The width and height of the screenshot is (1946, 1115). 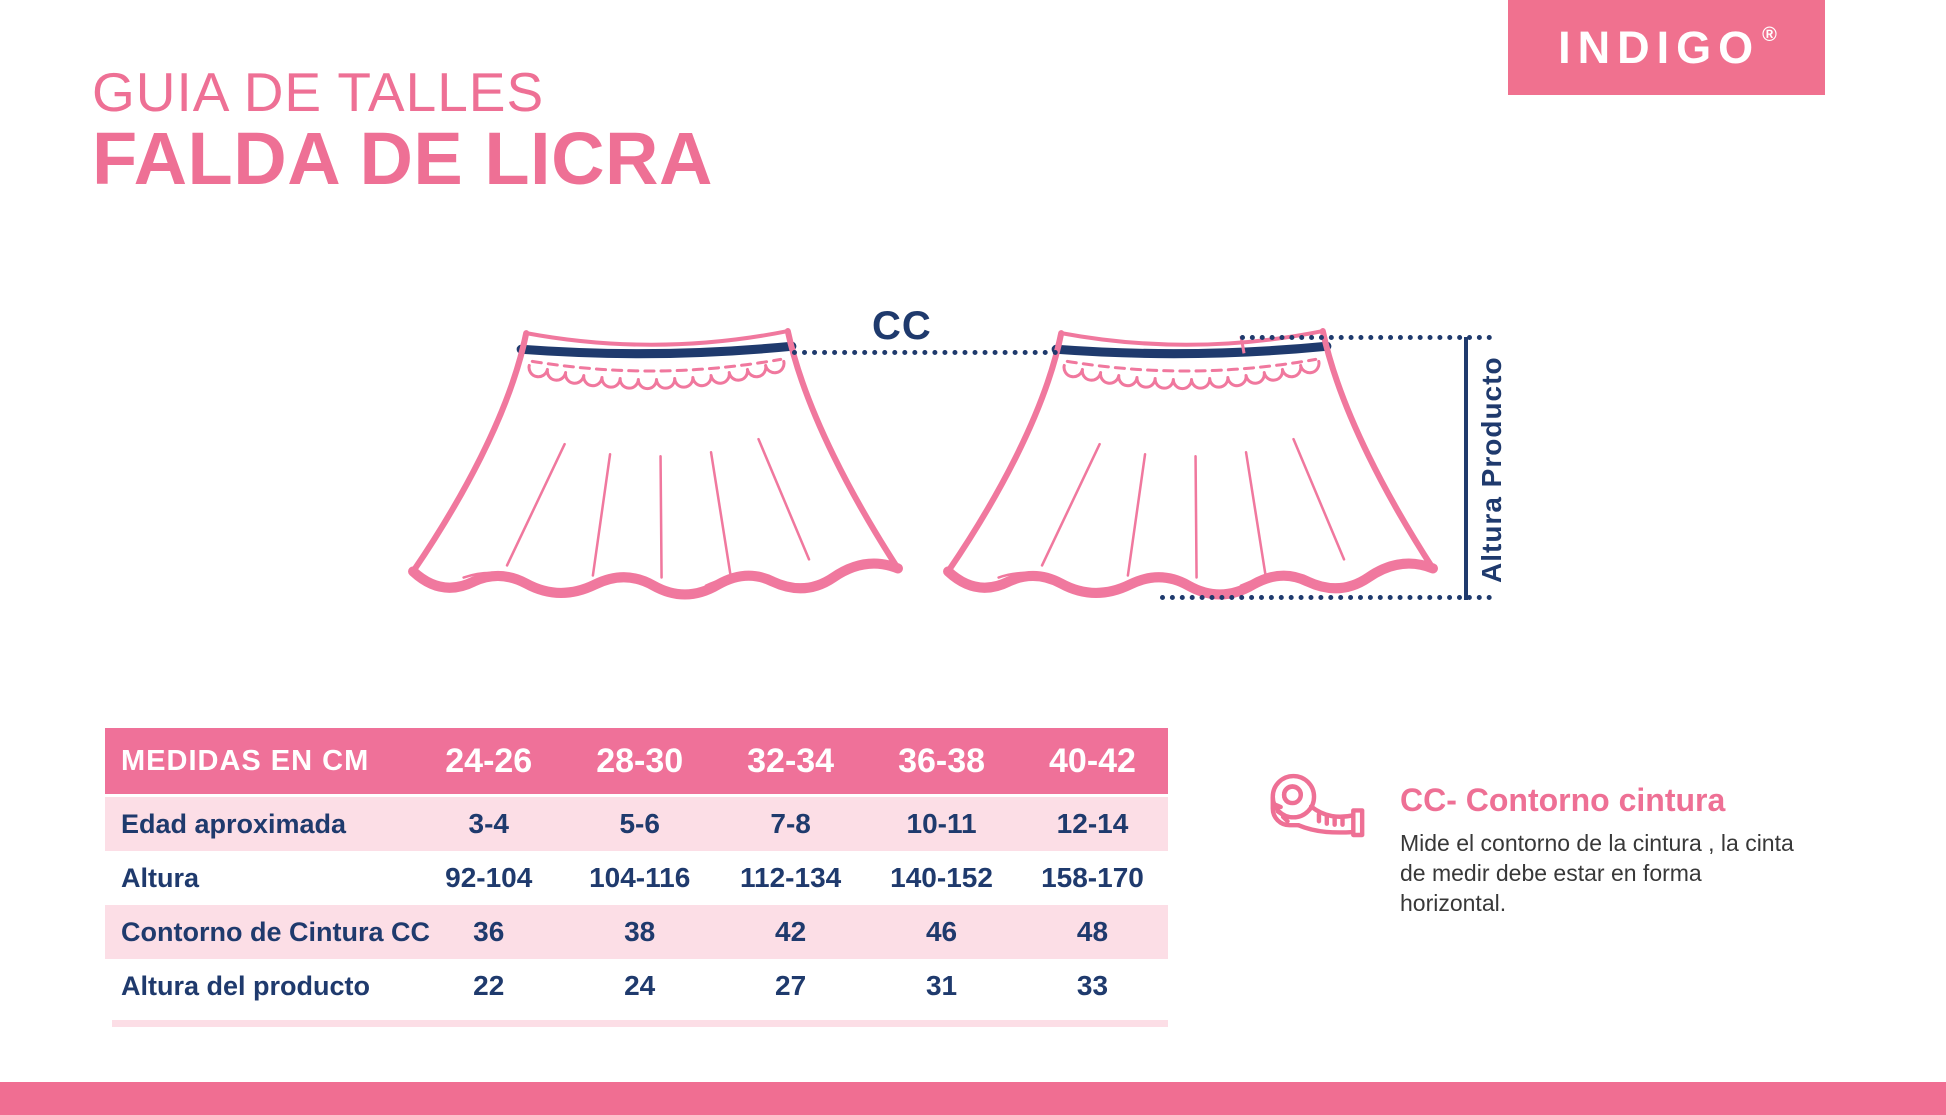 I want to click on altura-producto-line, so click(x=1466, y=468).